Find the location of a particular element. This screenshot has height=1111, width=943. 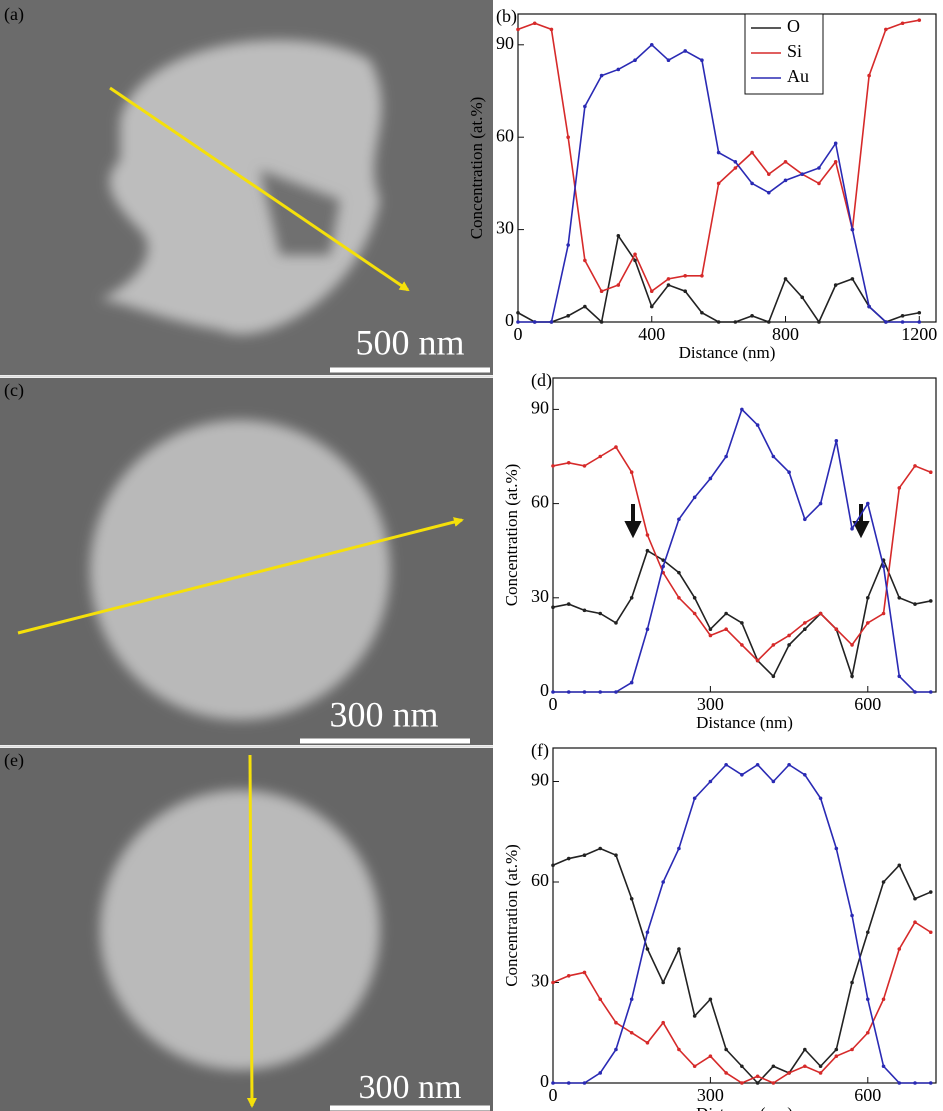

legend-label: Si is located at coordinates (794, 51).